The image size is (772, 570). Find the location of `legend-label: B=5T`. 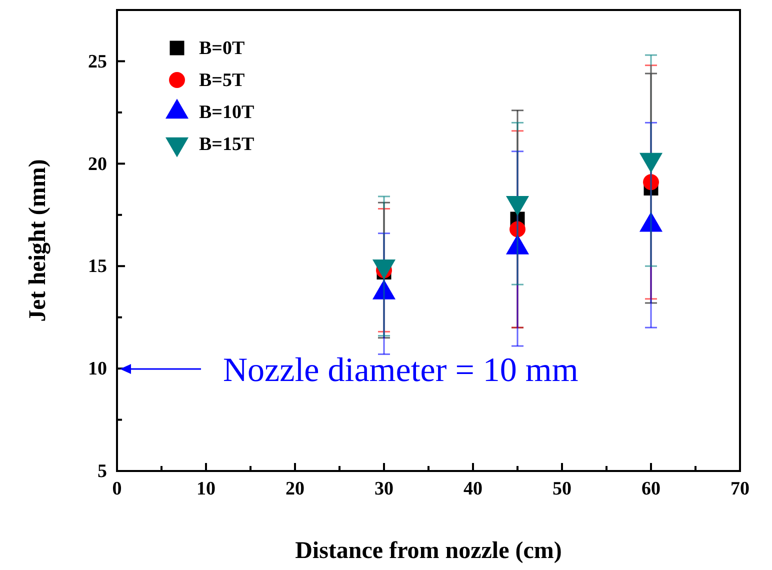

legend-label: B=5T is located at coordinates (222, 80).